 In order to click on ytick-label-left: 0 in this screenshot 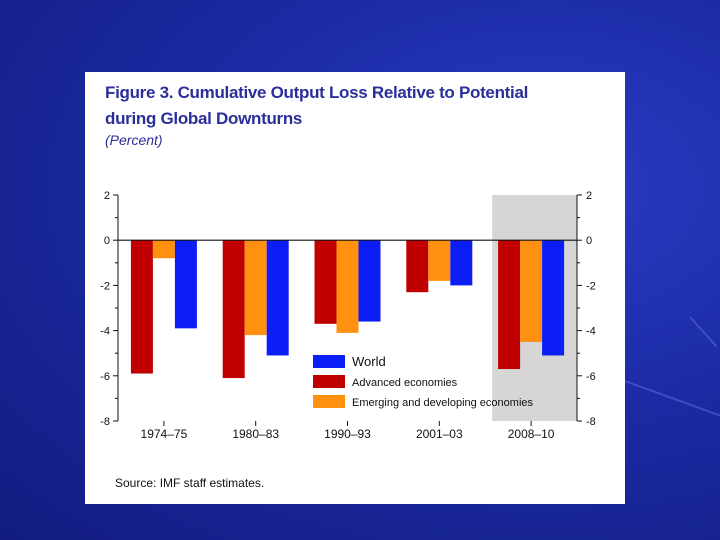, I will do `click(107, 241)`.